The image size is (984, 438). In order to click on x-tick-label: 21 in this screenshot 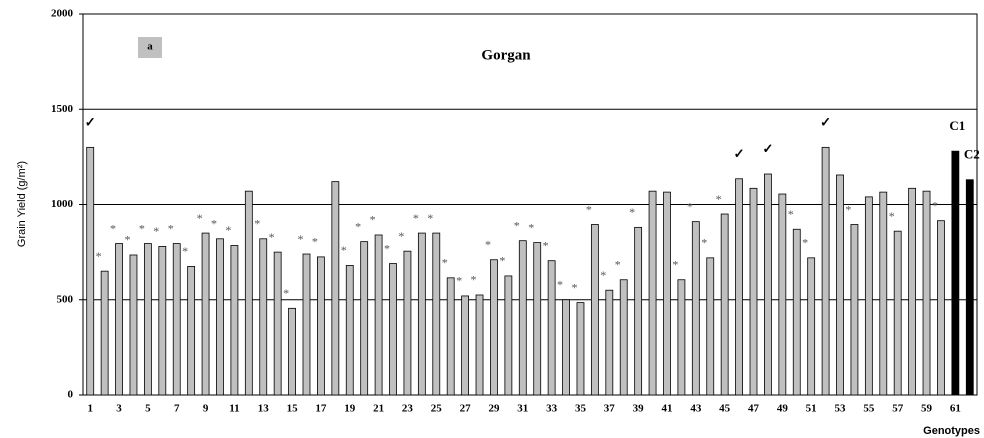, I will do `click(378, 409)`.